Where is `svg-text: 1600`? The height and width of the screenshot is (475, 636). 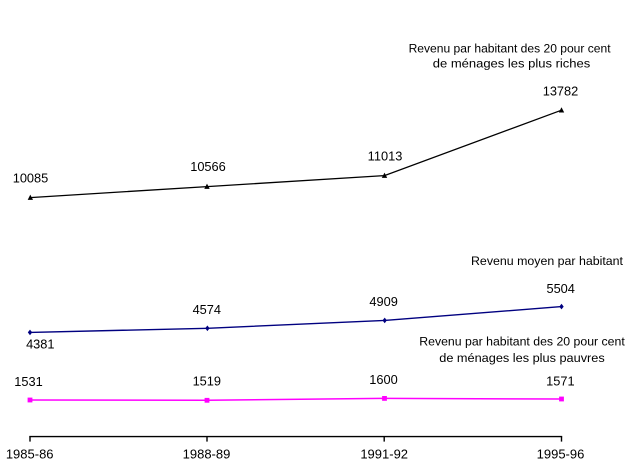 svg-text: 1600 is located at coordinates (383, 379).